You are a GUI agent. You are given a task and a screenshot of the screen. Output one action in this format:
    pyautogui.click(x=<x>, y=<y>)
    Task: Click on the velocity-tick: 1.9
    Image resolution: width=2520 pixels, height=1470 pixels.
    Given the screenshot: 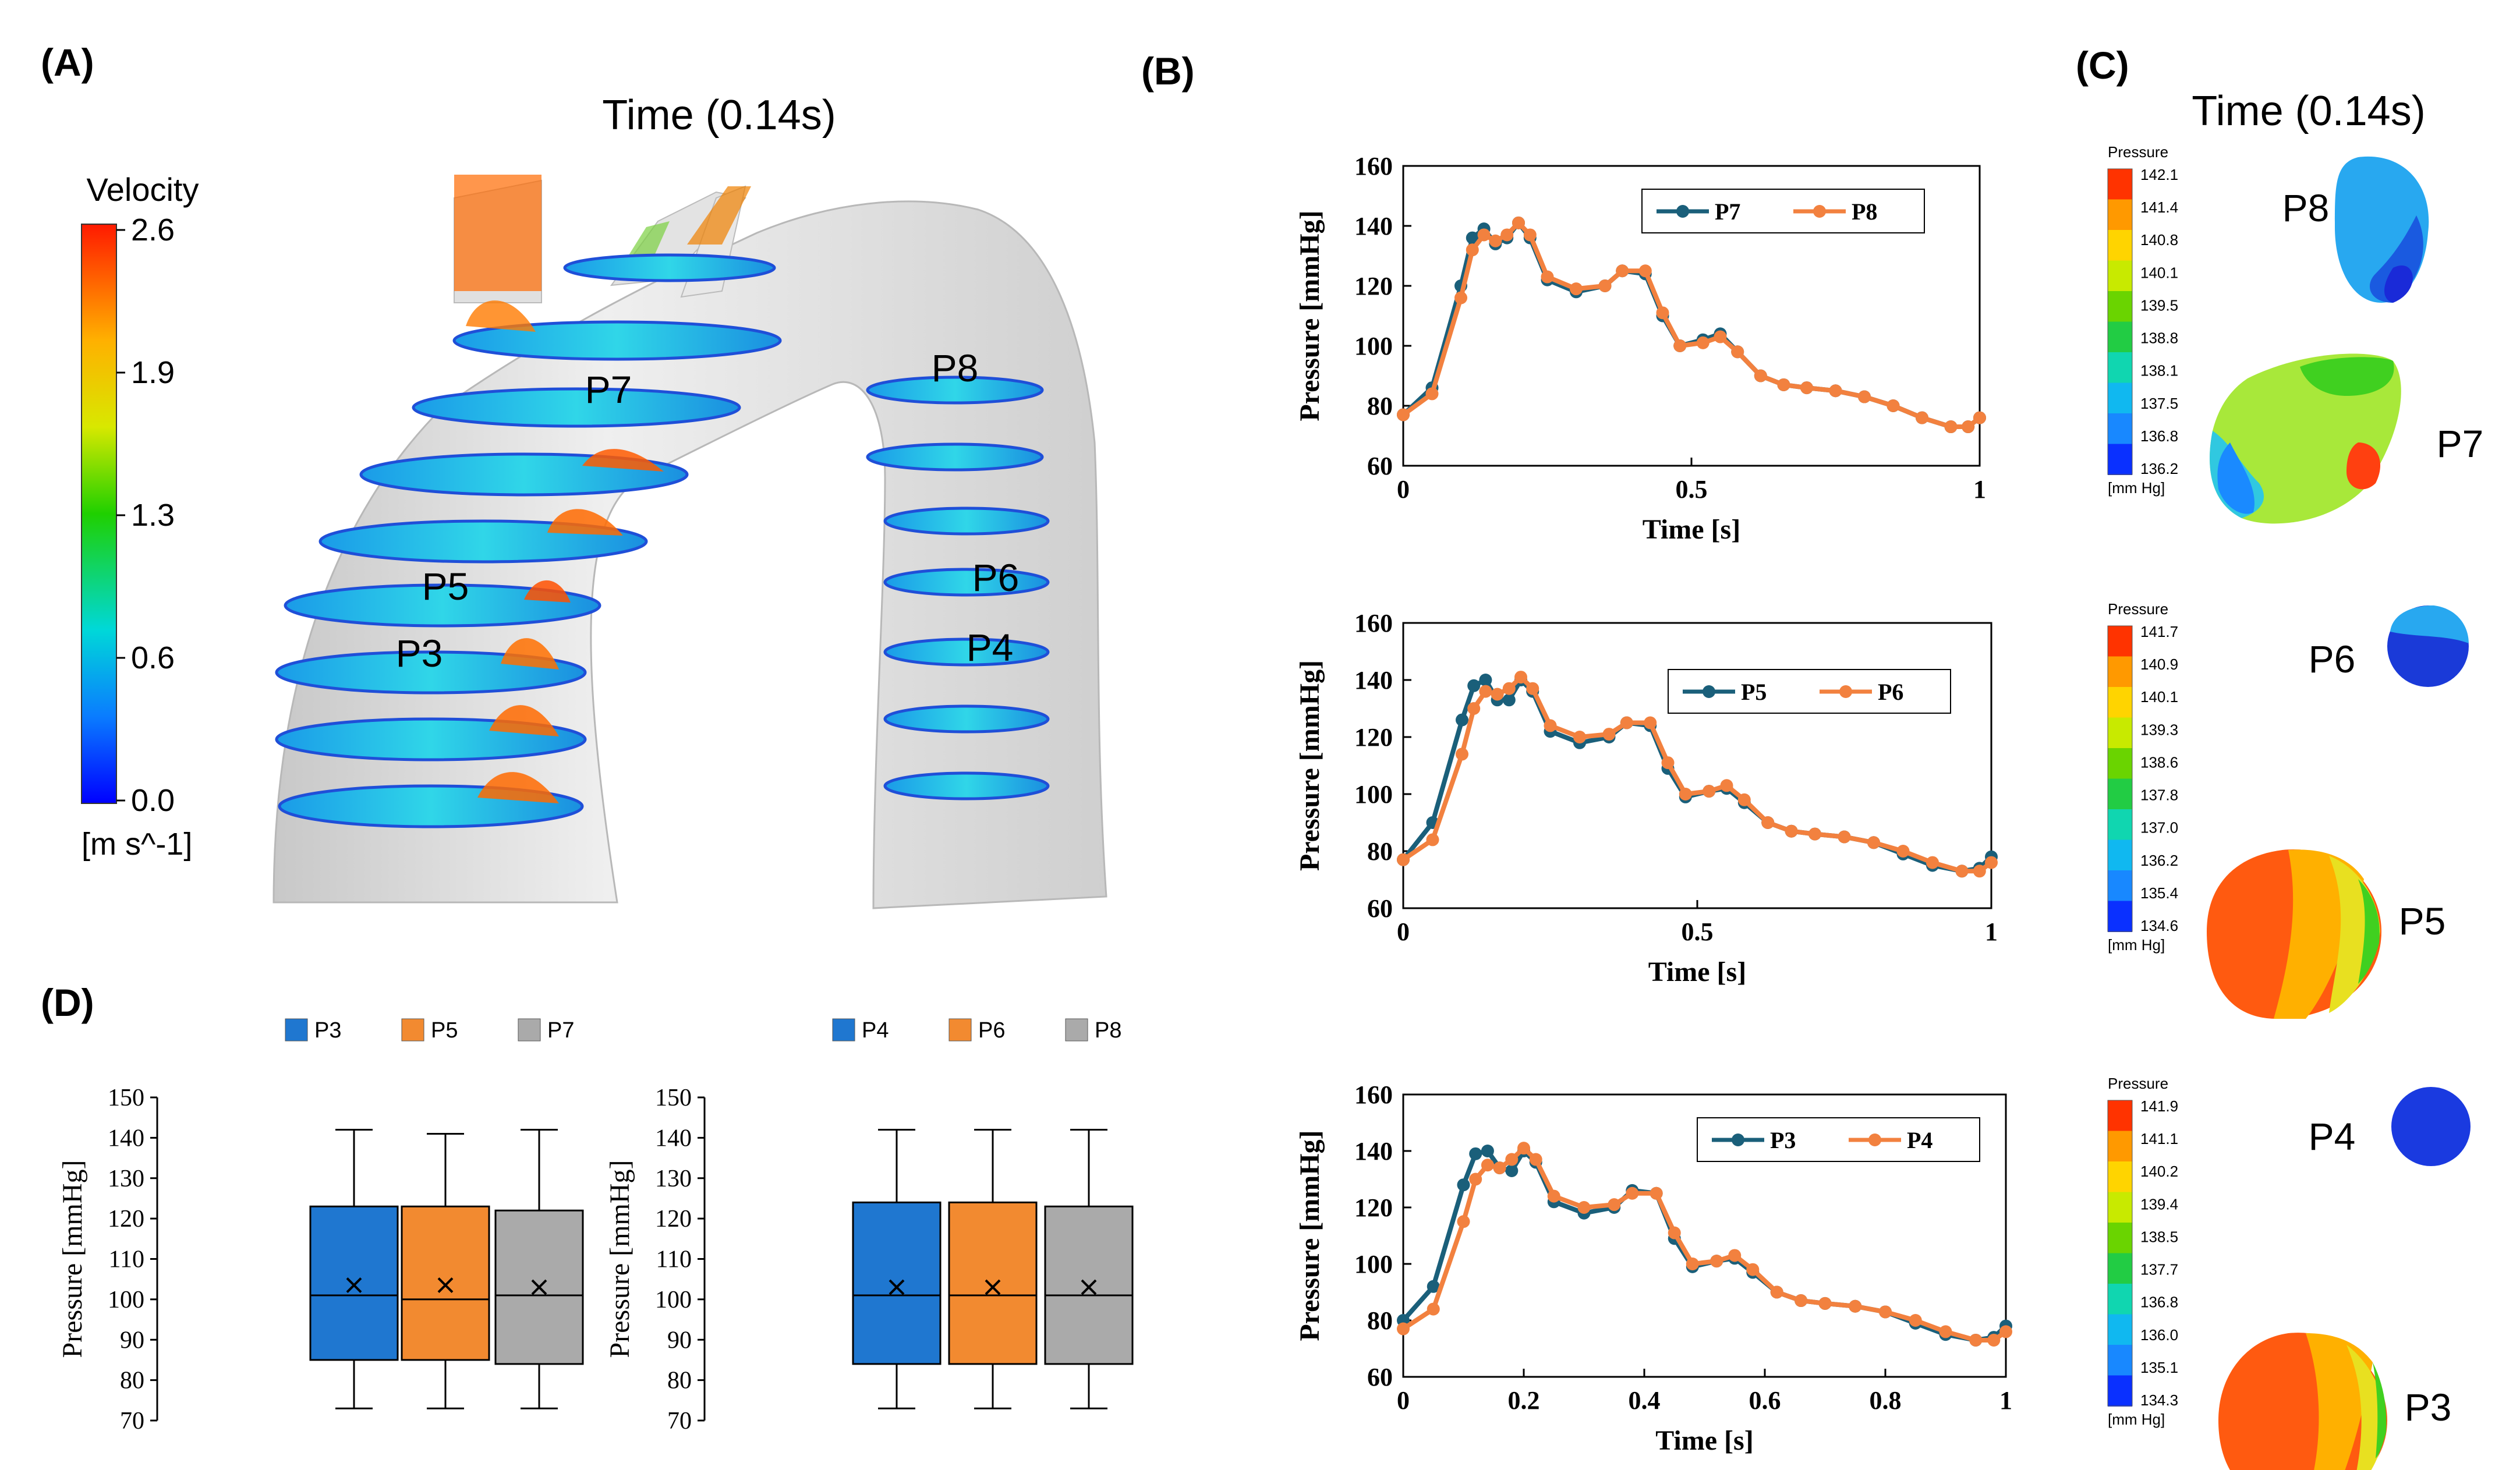 What is the action you would take?
    pyautogui.click(x=153, y=372)
    